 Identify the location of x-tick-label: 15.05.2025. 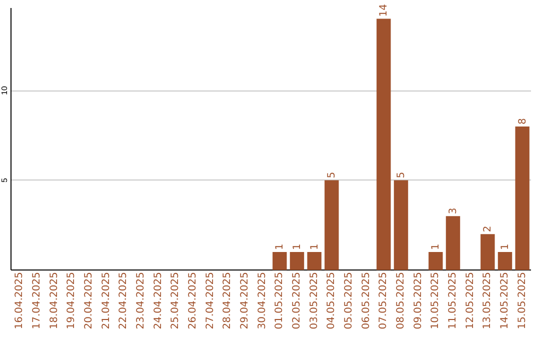
(522, 301).